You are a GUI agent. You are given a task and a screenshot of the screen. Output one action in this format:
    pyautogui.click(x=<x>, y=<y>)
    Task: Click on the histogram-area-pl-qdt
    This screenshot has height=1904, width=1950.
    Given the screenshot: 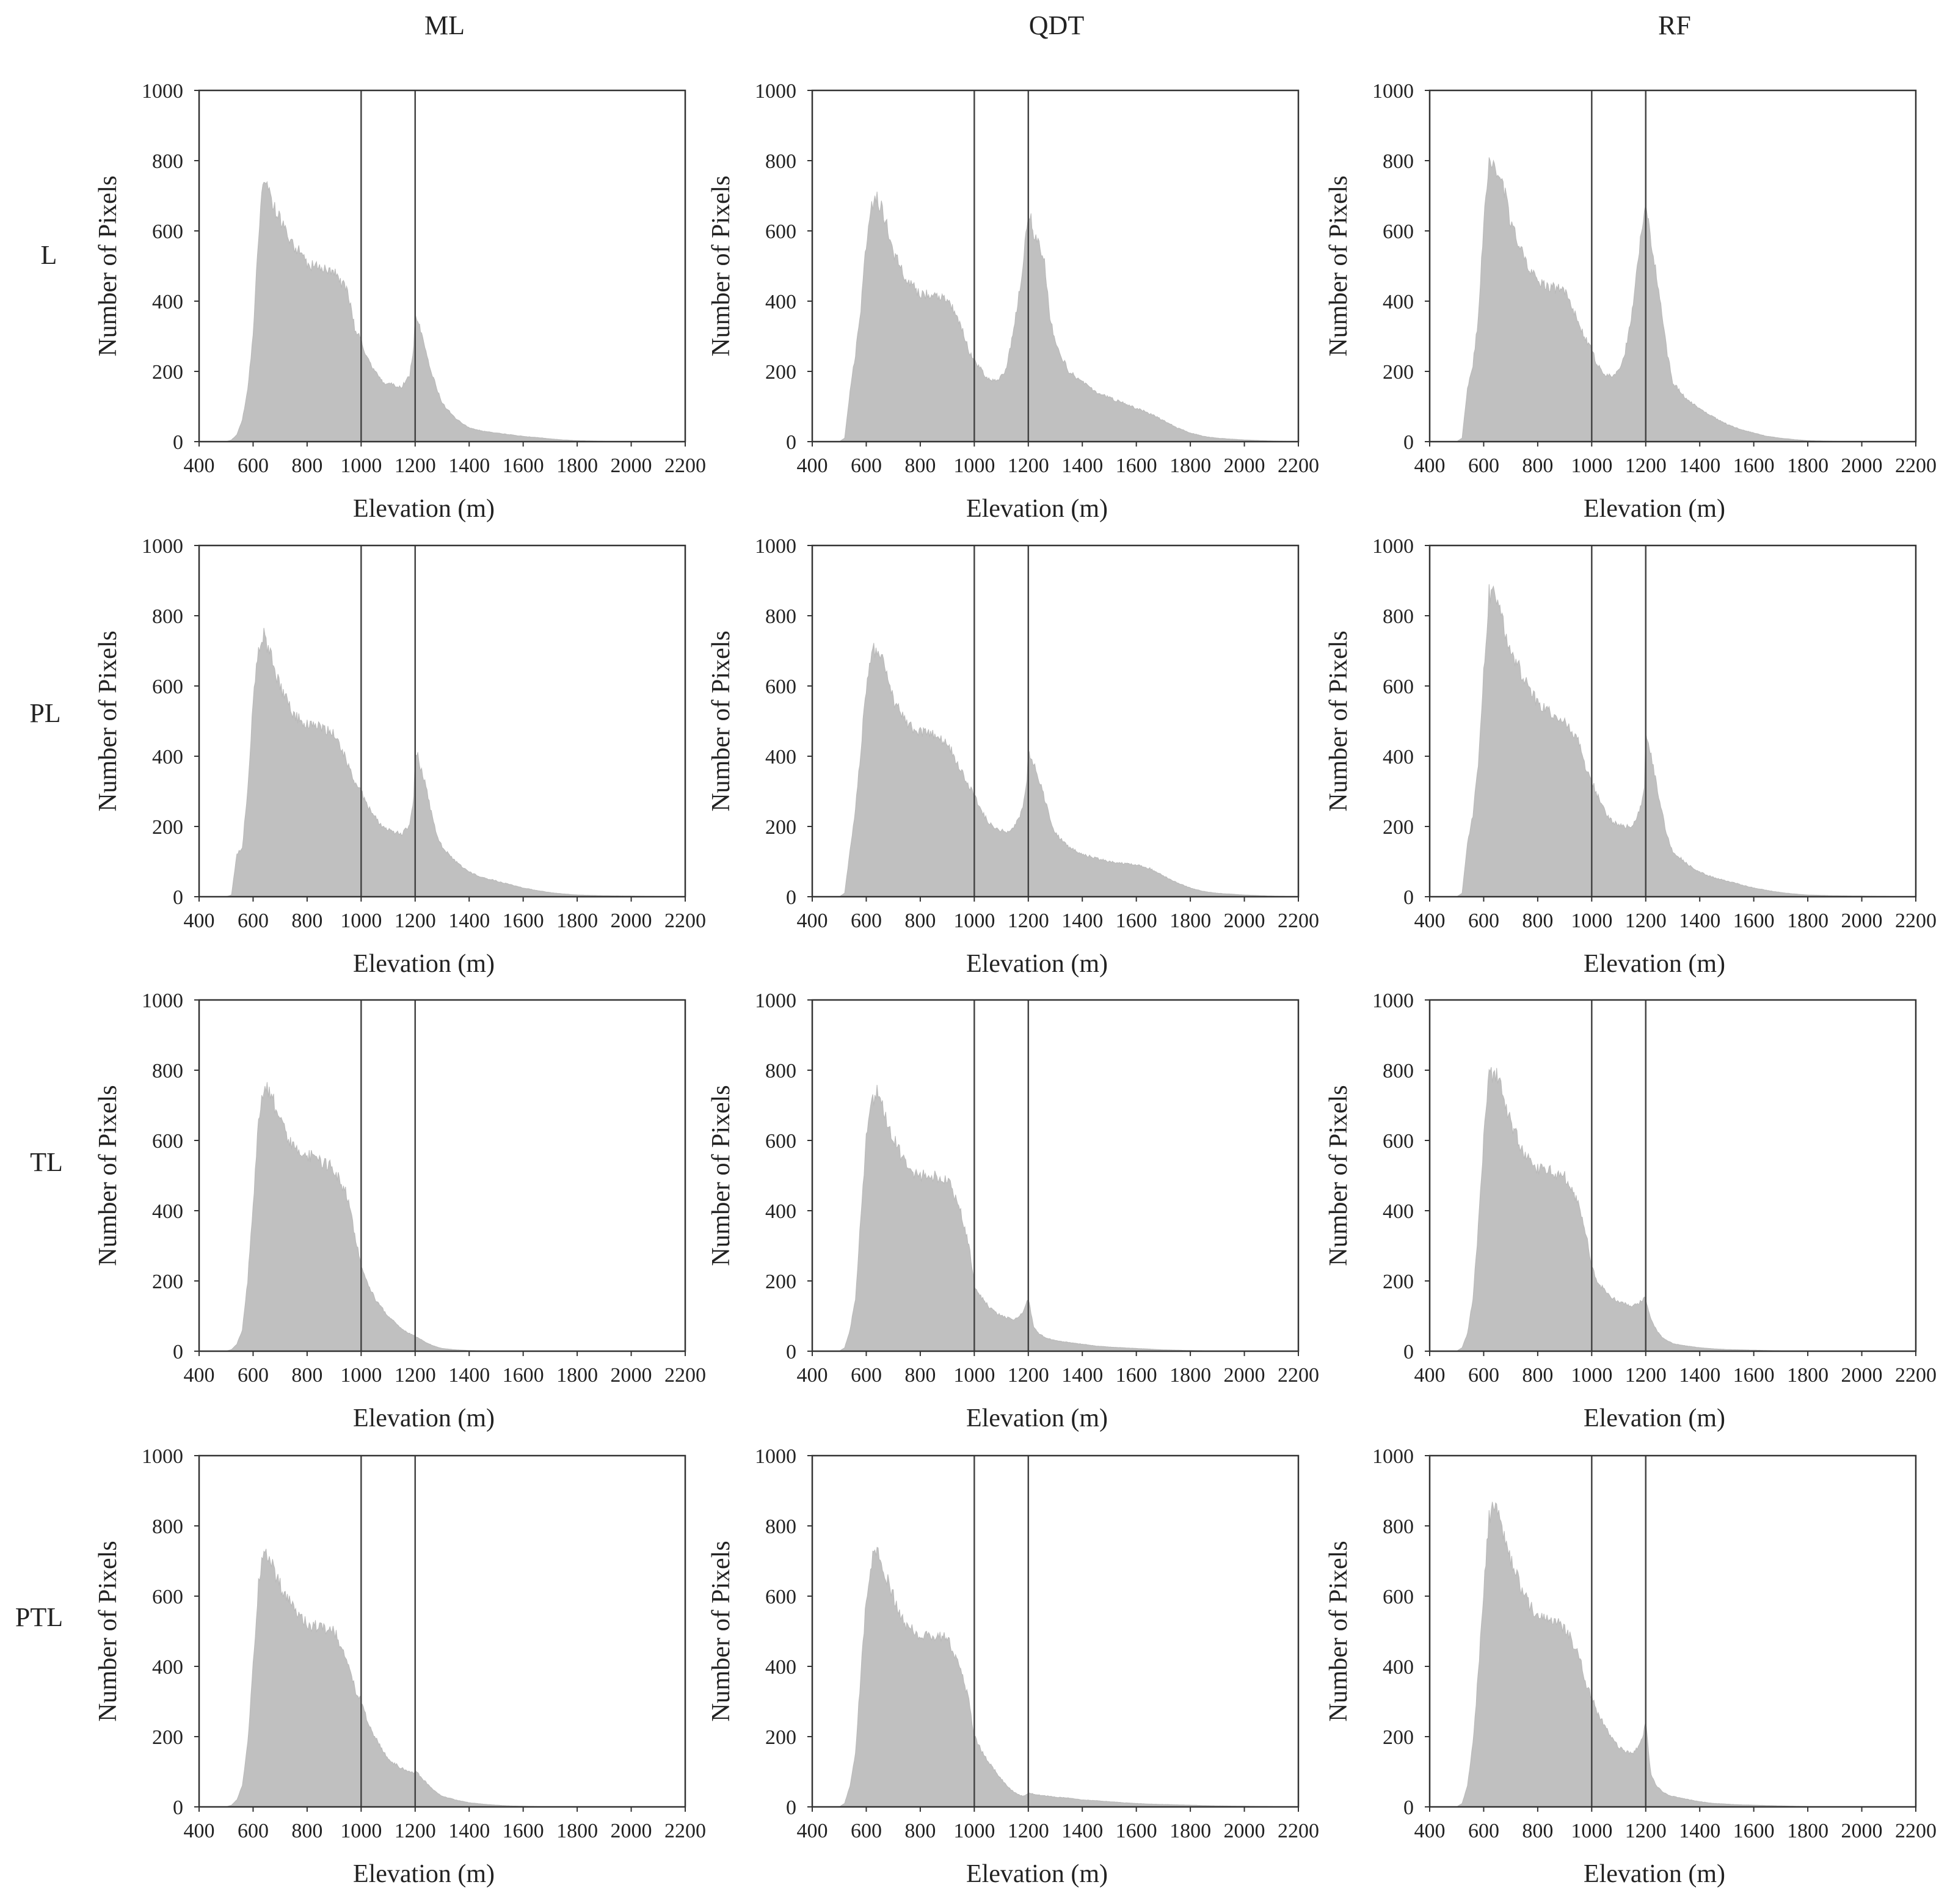 What is the action you would take?
    pyautogui.click(x=1068, y=770)
    